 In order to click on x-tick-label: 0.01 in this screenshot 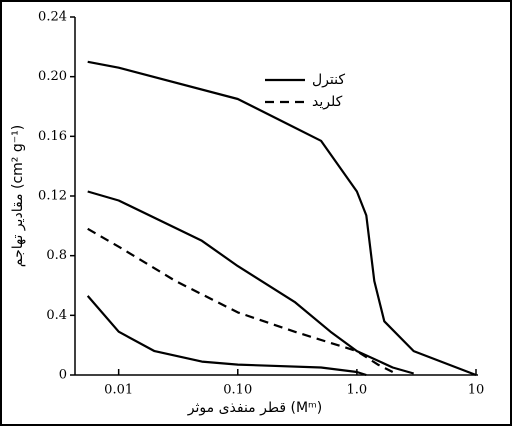, I will do `click(118, 390)`.